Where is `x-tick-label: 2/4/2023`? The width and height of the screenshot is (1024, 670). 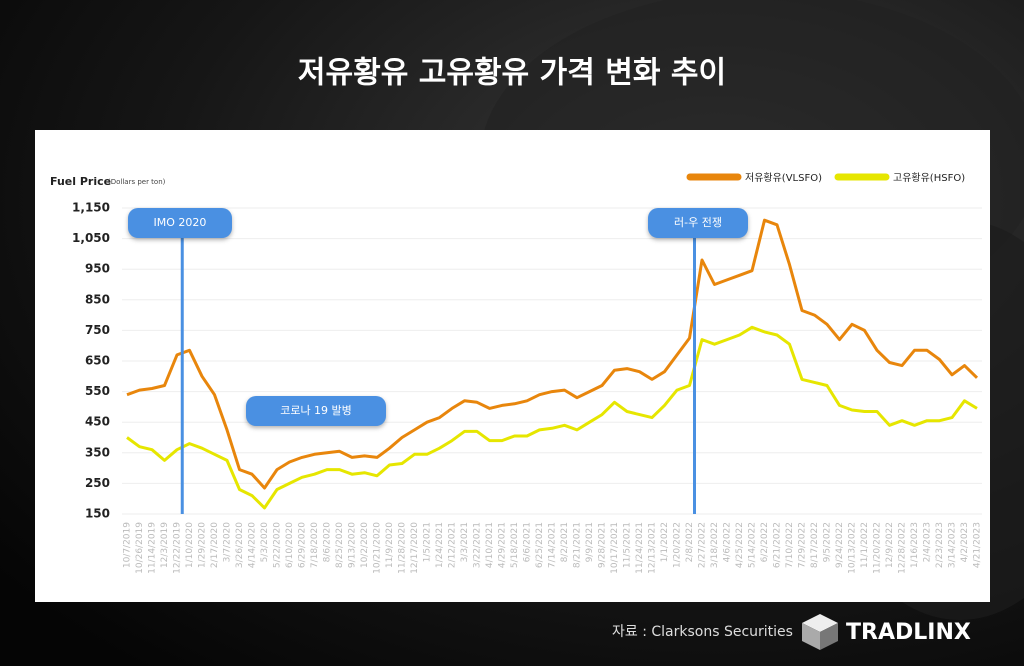
x-tick-label: 2/4/2023 is located at coordinates (928, 542).